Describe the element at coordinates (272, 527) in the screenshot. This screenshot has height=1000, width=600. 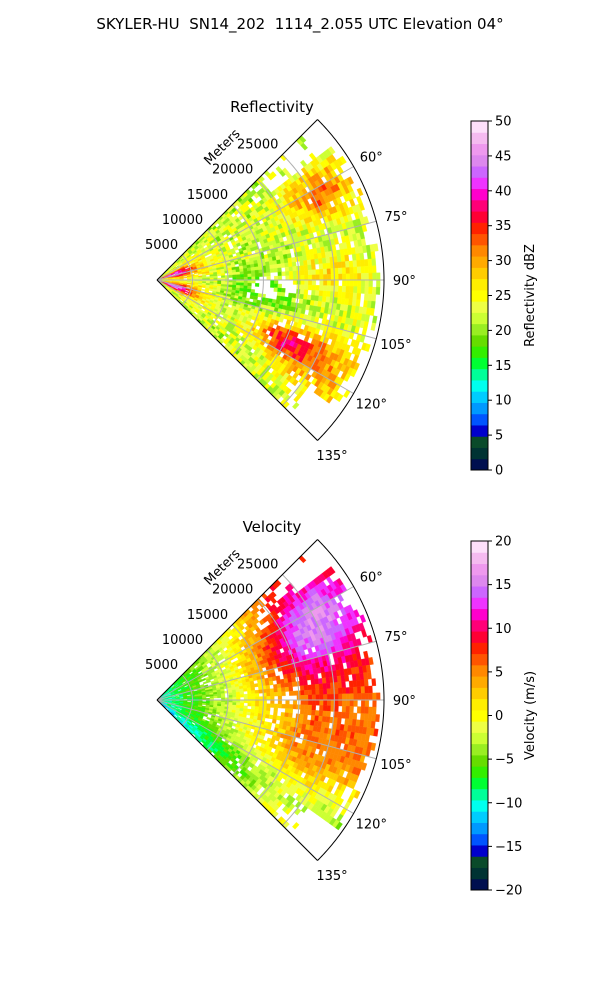
I see `velocity-title: Velocity` at that location.